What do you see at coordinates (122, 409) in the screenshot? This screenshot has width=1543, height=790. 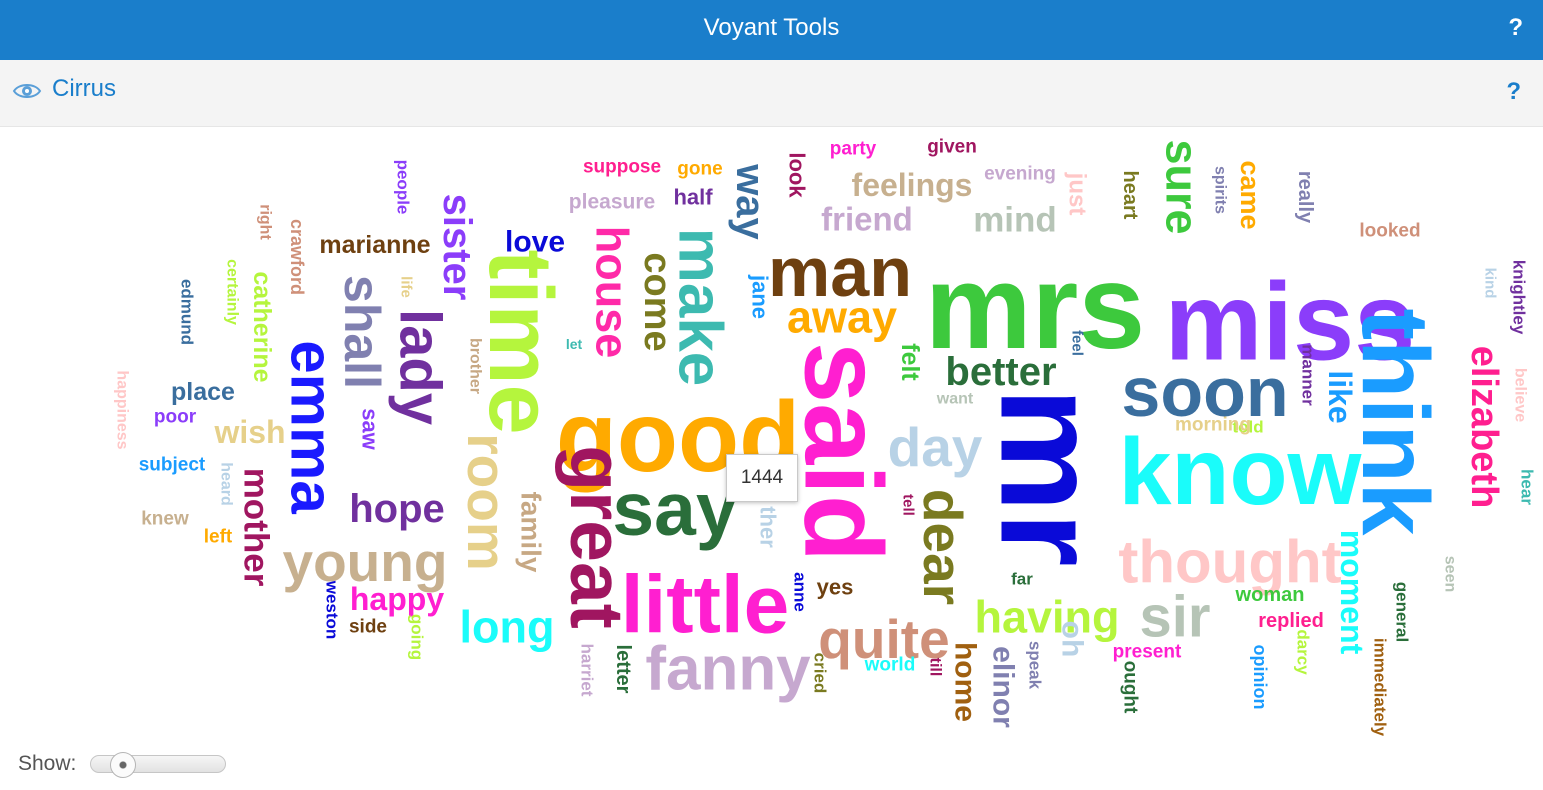 I see `cloud-word-happiness: happiness` at bounding box center [122, 409].